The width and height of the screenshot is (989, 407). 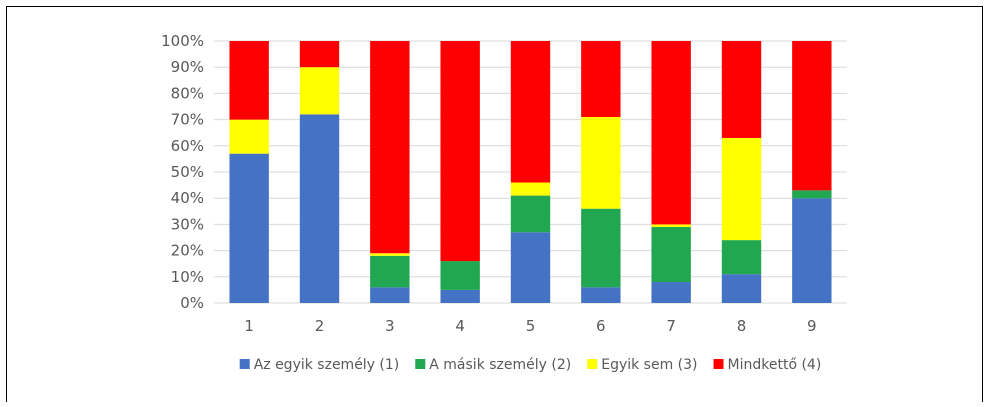 What do you see at coordinates (460, 326) in the screenshot?
I see `x-tick-label: 4` at bounding box center [460, 326].